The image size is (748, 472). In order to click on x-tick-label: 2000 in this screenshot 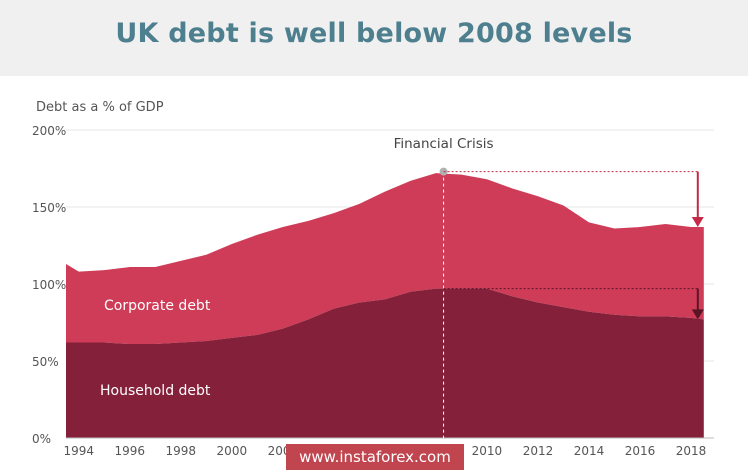, I will do `click(232, 451)`.